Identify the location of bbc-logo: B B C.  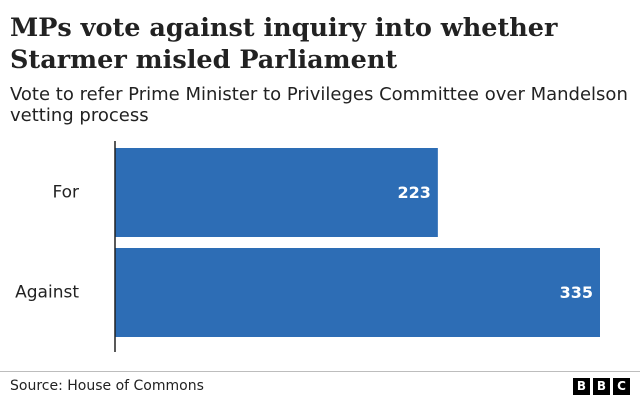
(601, 386).